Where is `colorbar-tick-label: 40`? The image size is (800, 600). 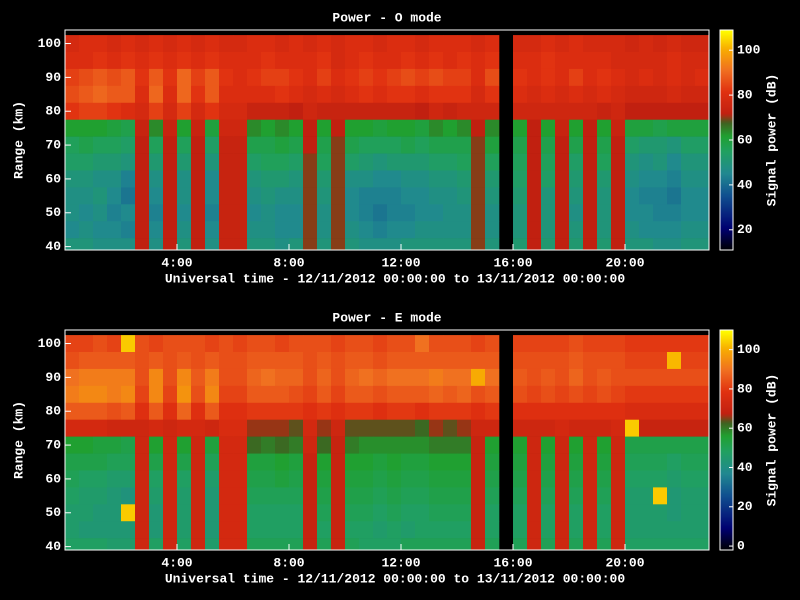
colorbar-tick-label: 40 is located at coordinates (745, 467).